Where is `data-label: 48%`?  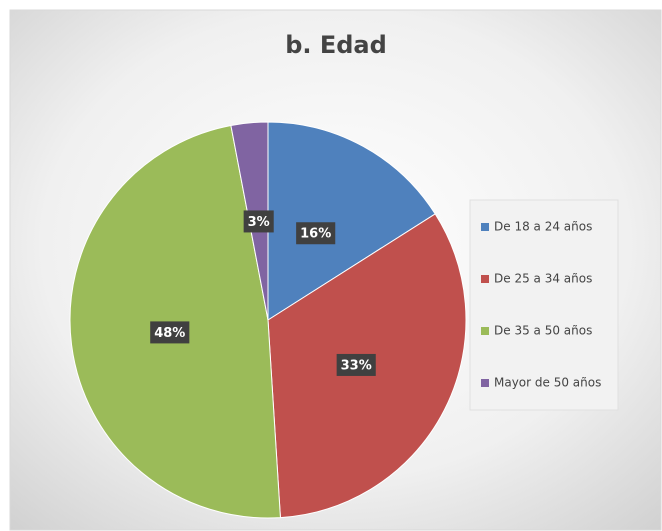 data-label: 48% is located at coordinates (169, 333).